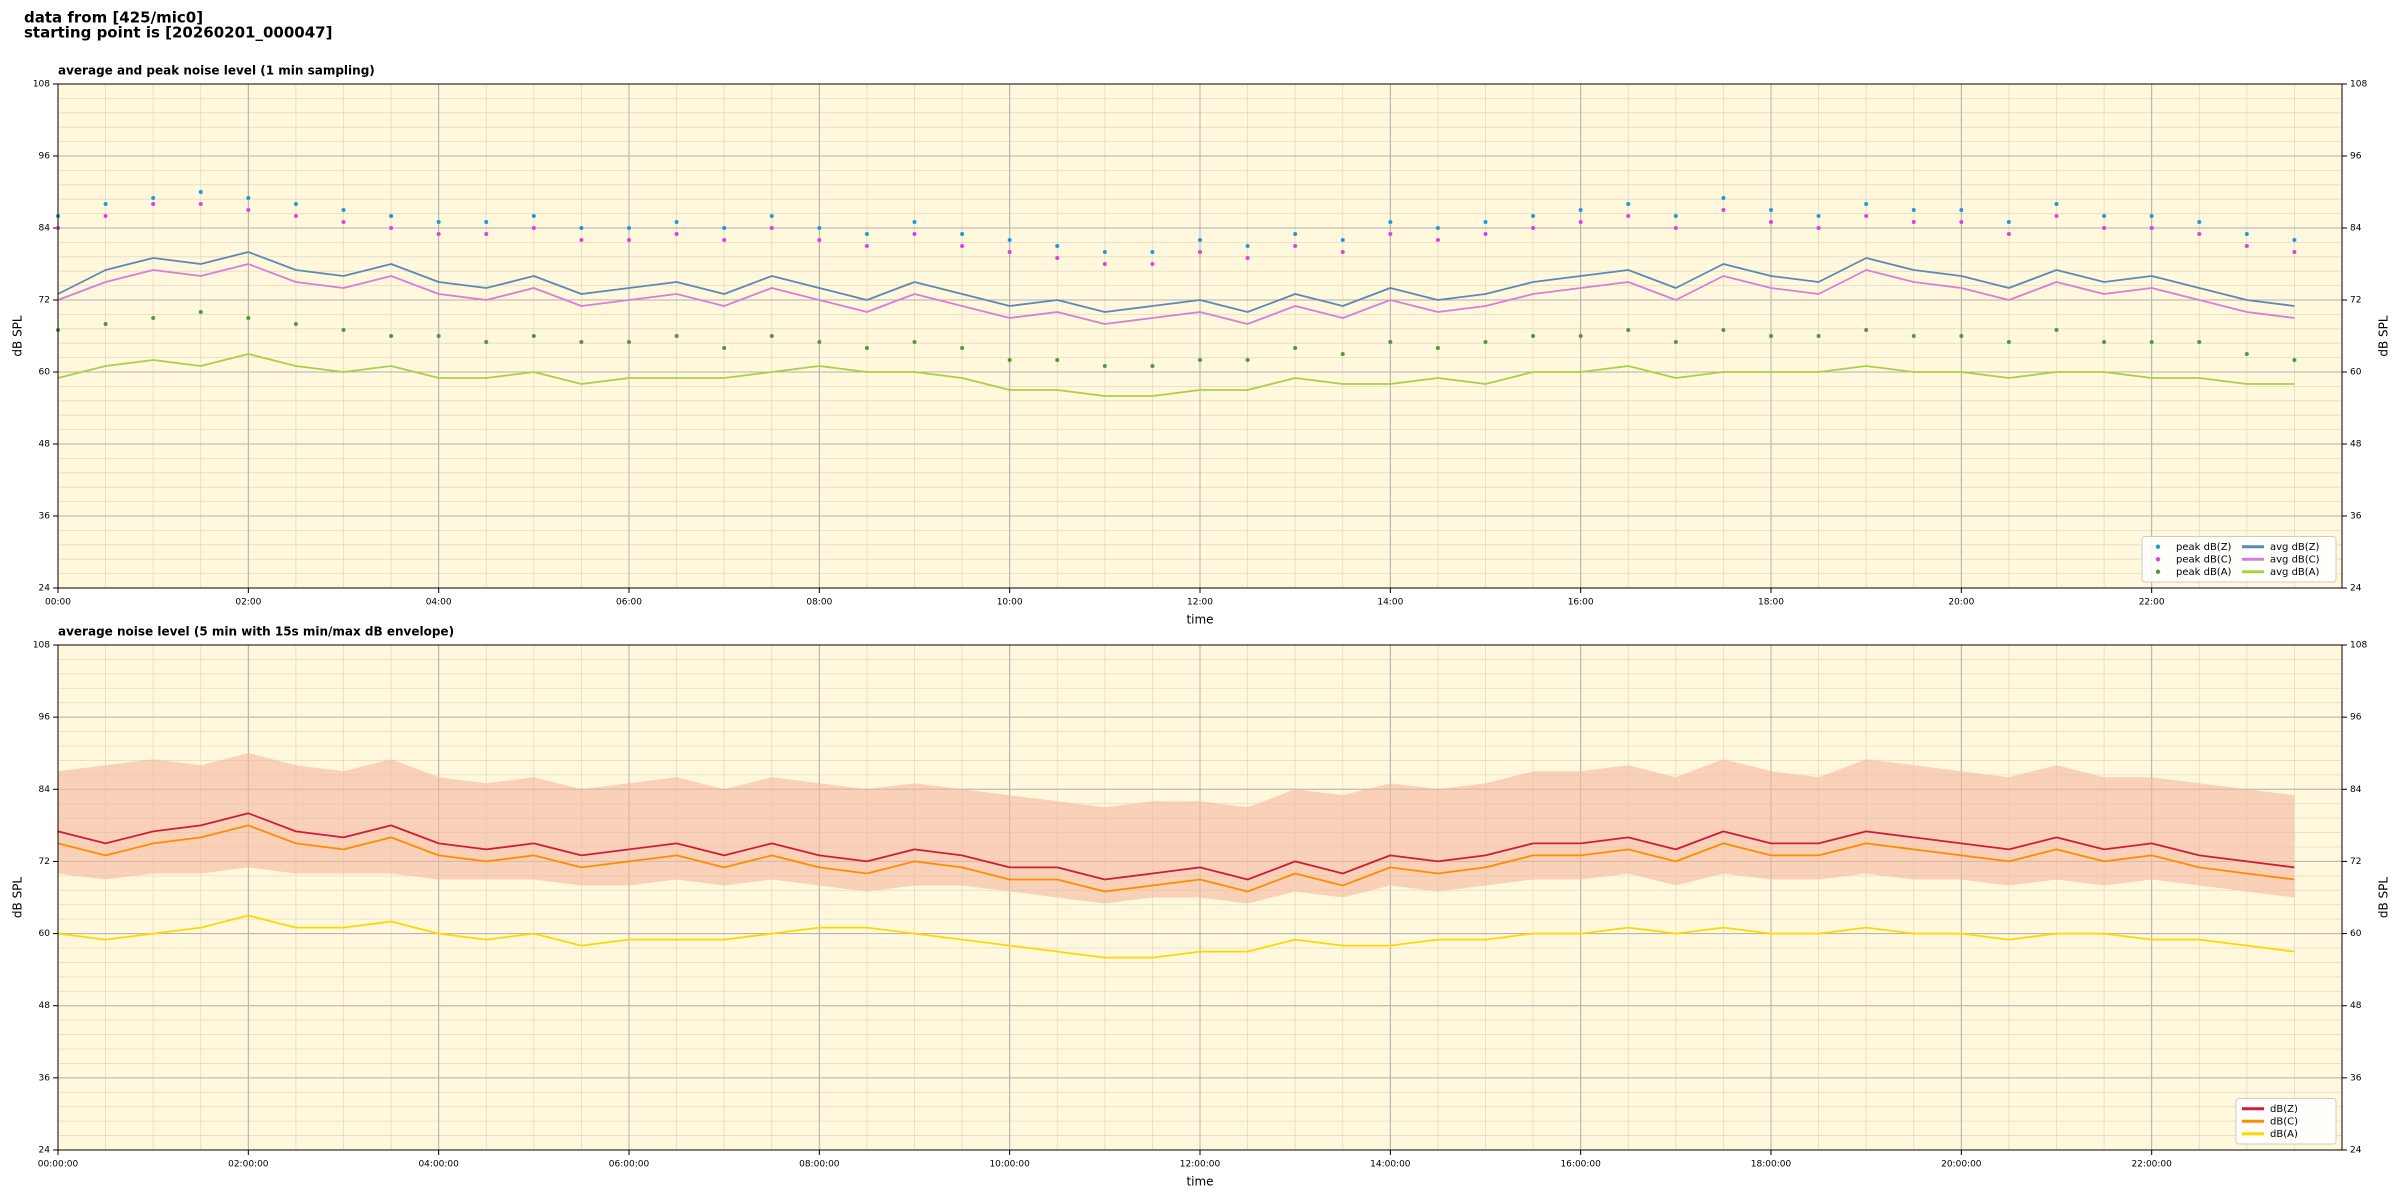 The image size is (2400, 1200). Describe the element at coordinates (1961, 603) in the screenshot. I see `x-tick-label: 20:00` at that location.